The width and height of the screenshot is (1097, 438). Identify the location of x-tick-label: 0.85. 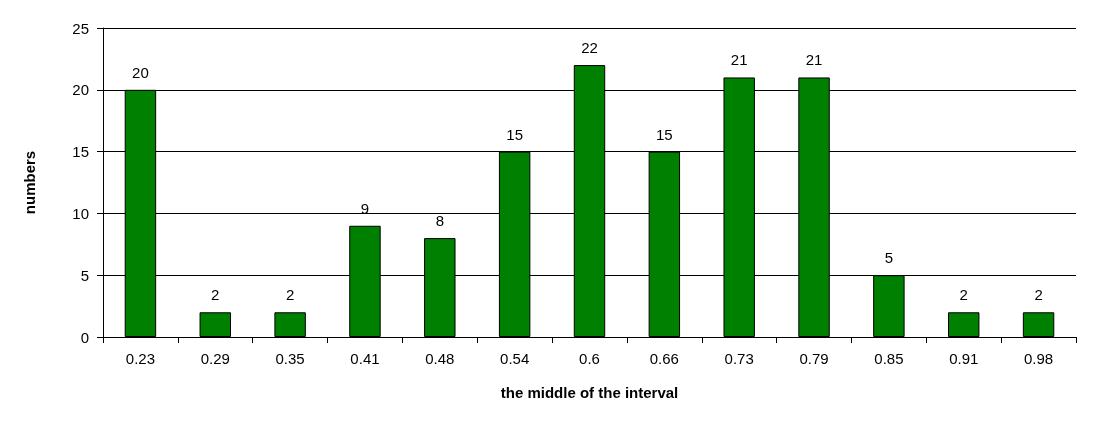
(889, 358).